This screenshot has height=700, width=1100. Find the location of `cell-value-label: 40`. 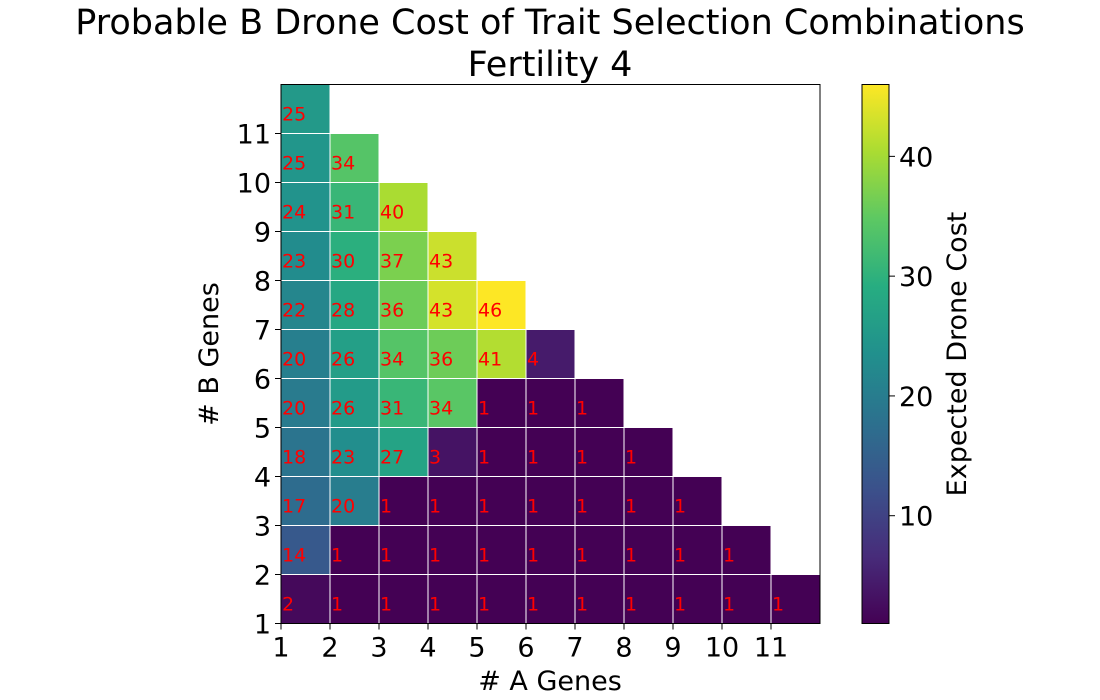

cell-value-label: 40 is located at coordinates (392, 213).